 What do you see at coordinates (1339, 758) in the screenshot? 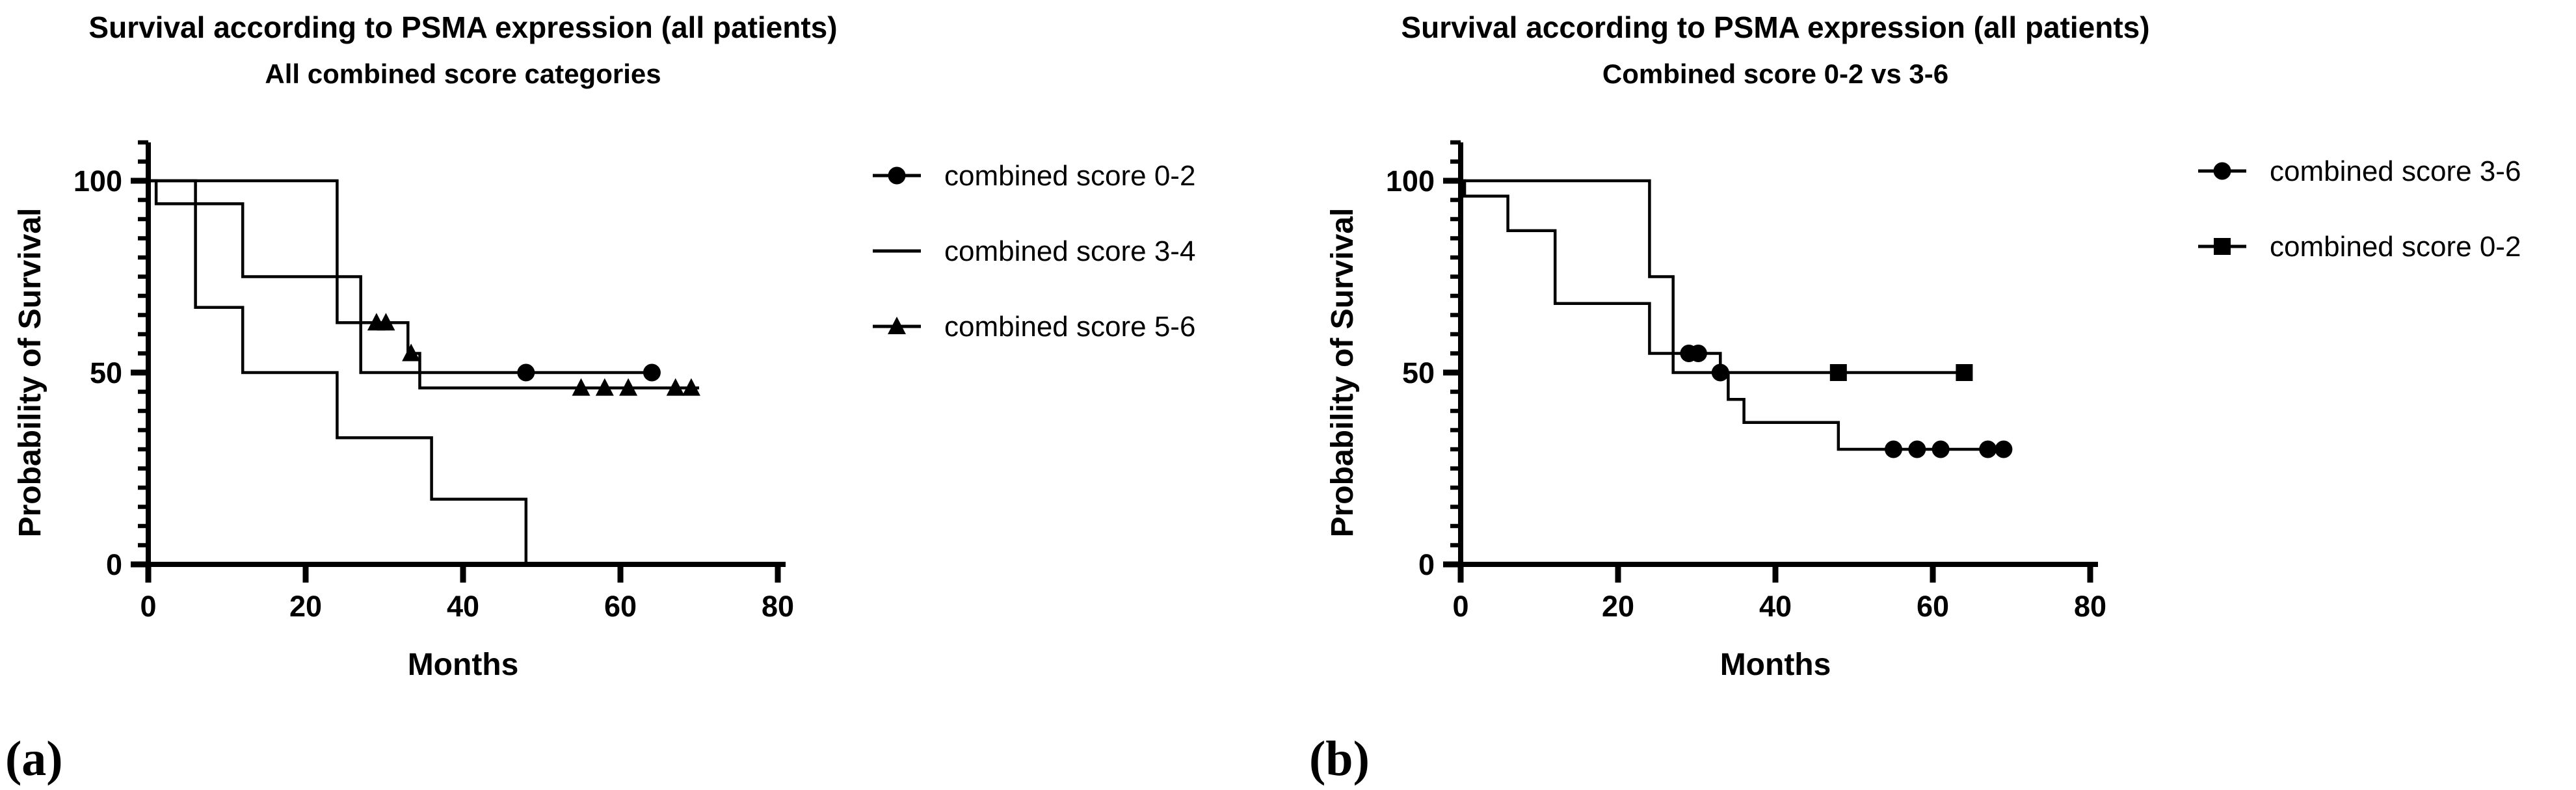
I see `panel-b-corner-label: (b)` at bounding box center [1339, 758].